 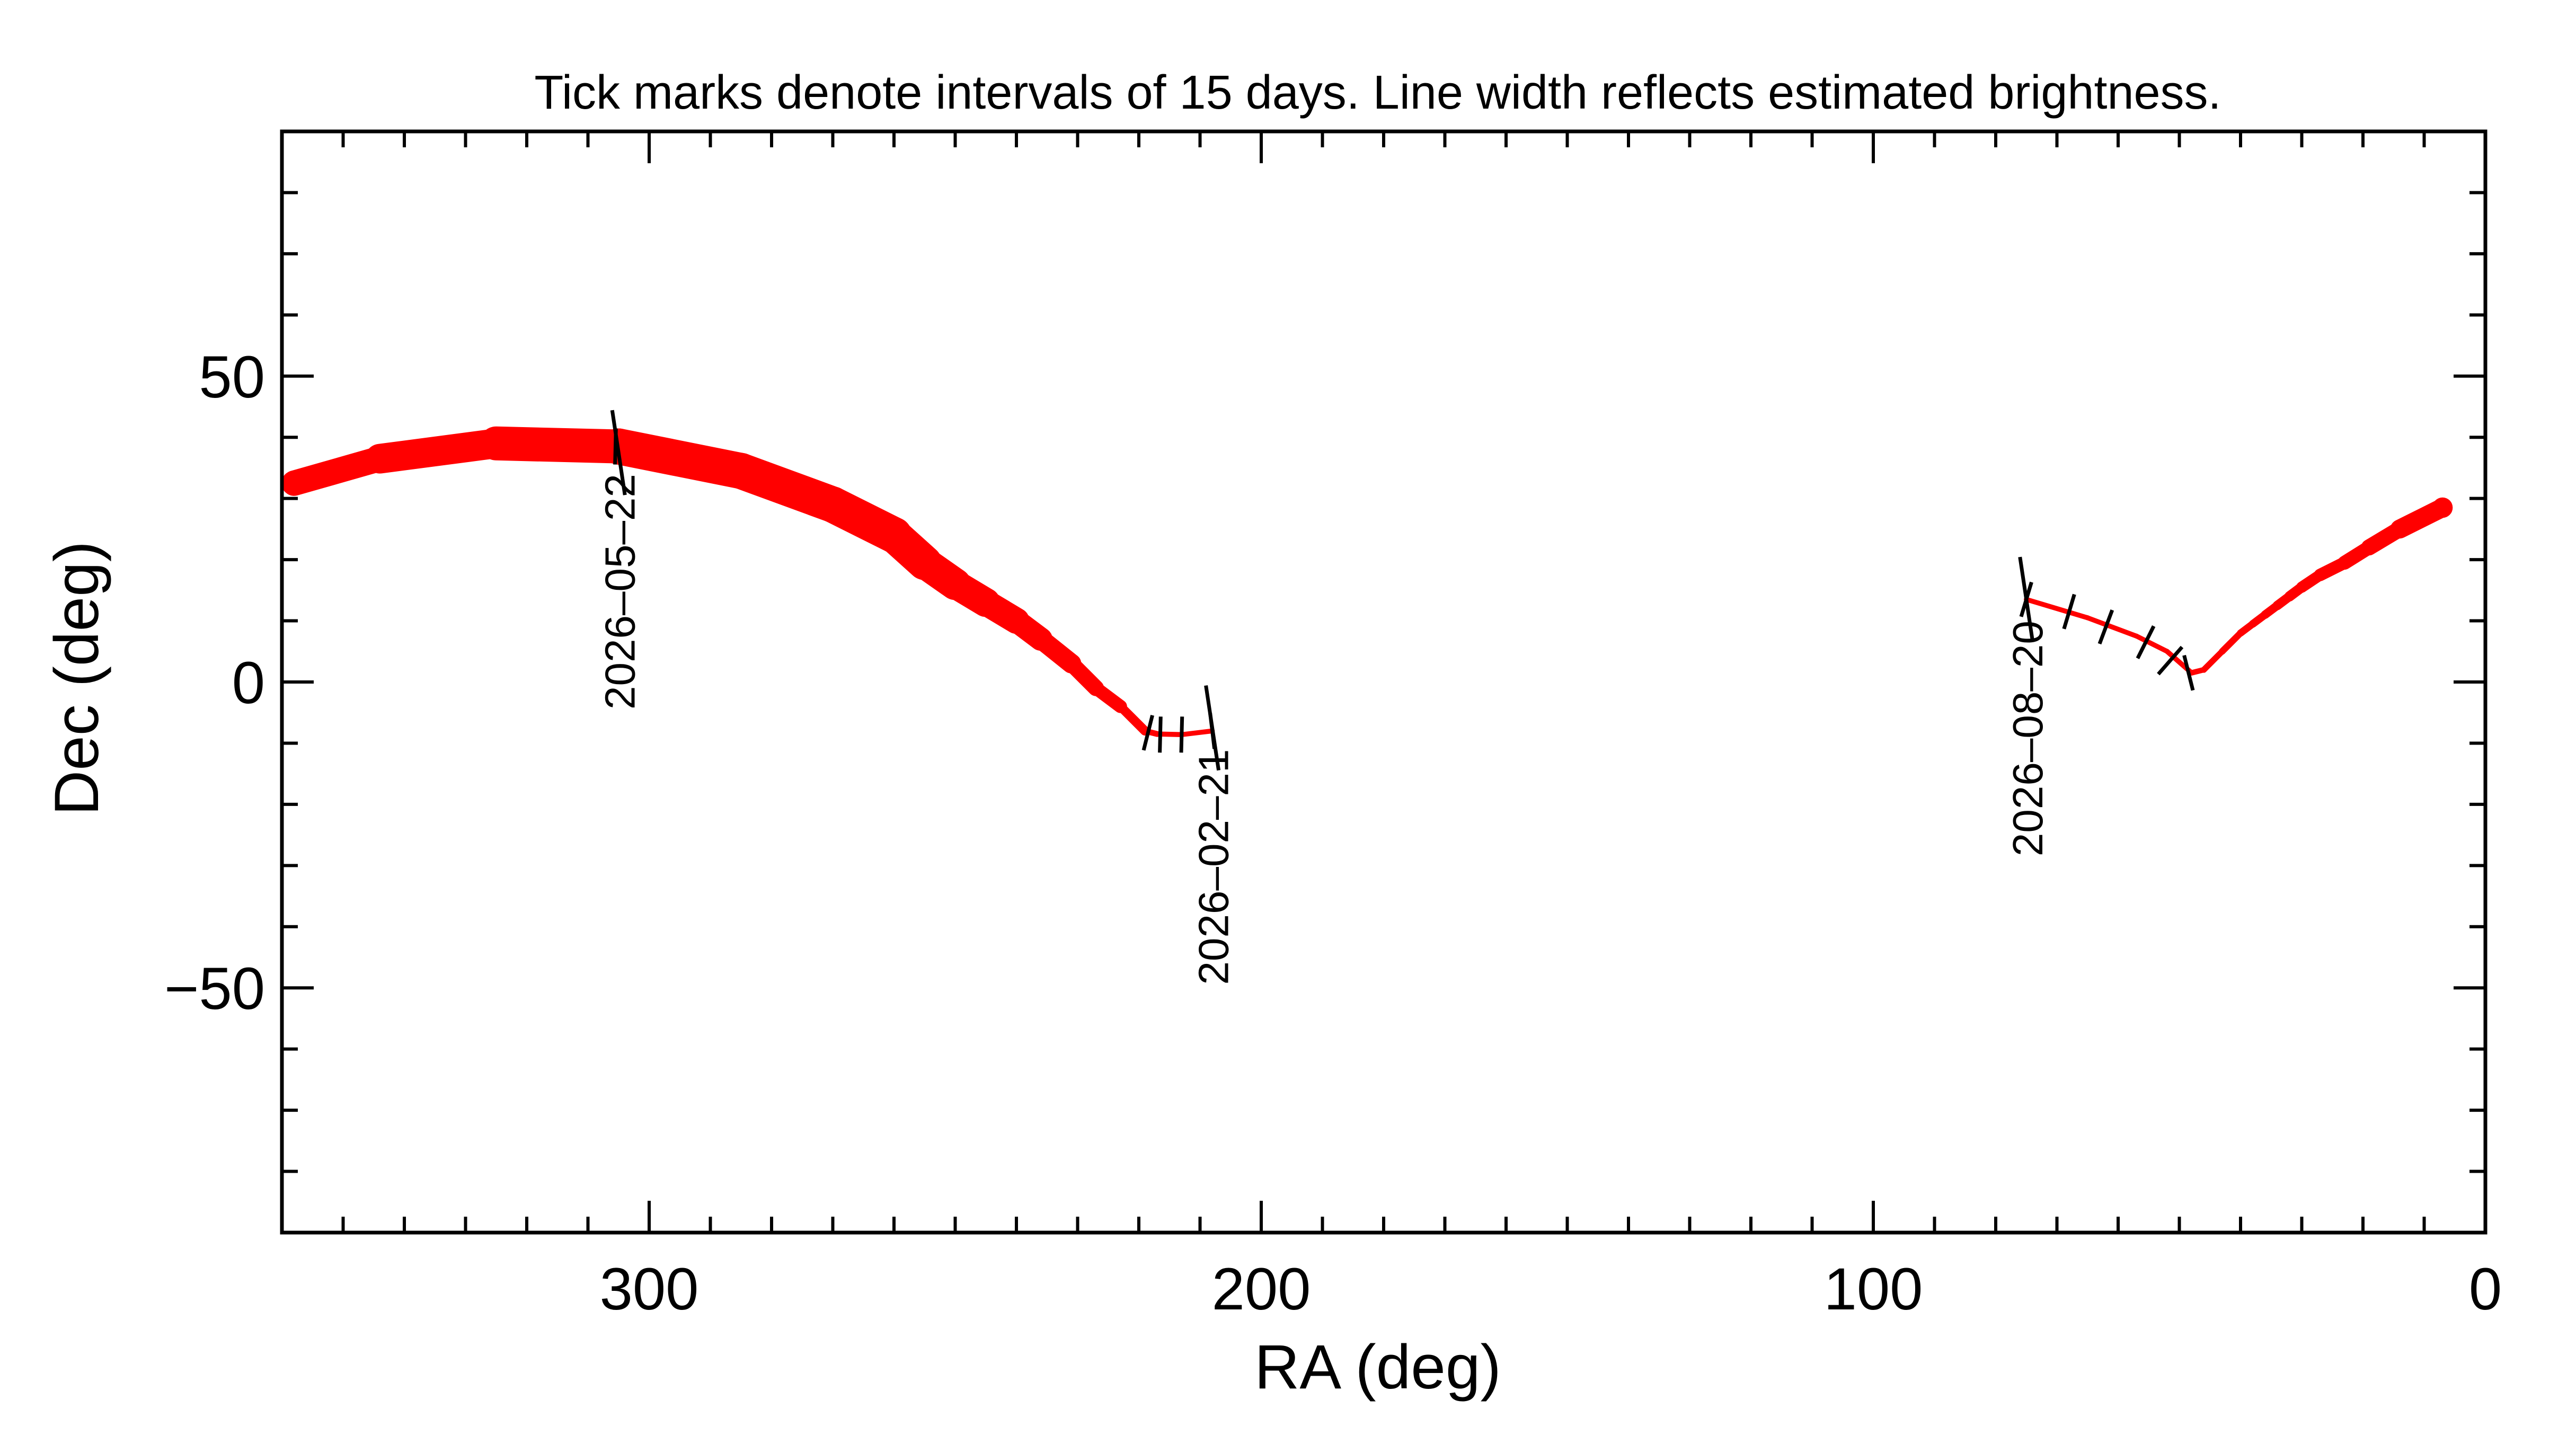 I want to click on x-axis-label: RA (deg), so click(x=1377, y=1367).